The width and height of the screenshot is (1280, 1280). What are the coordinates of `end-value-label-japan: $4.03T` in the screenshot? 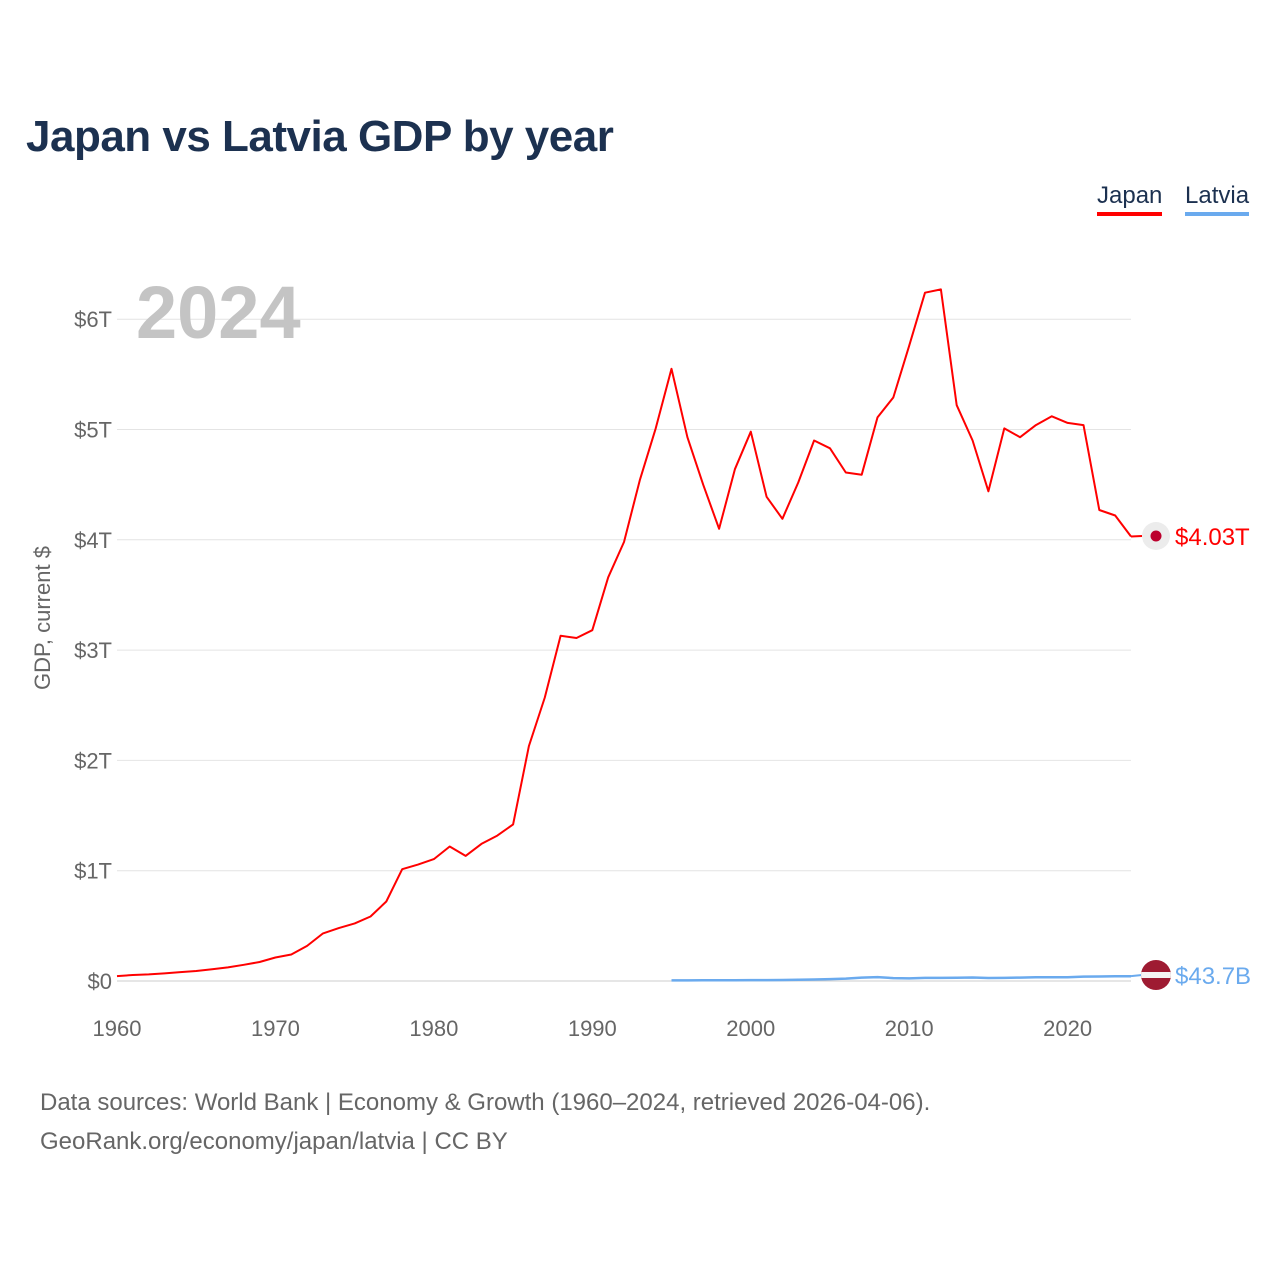 It's located at (1212, 537).